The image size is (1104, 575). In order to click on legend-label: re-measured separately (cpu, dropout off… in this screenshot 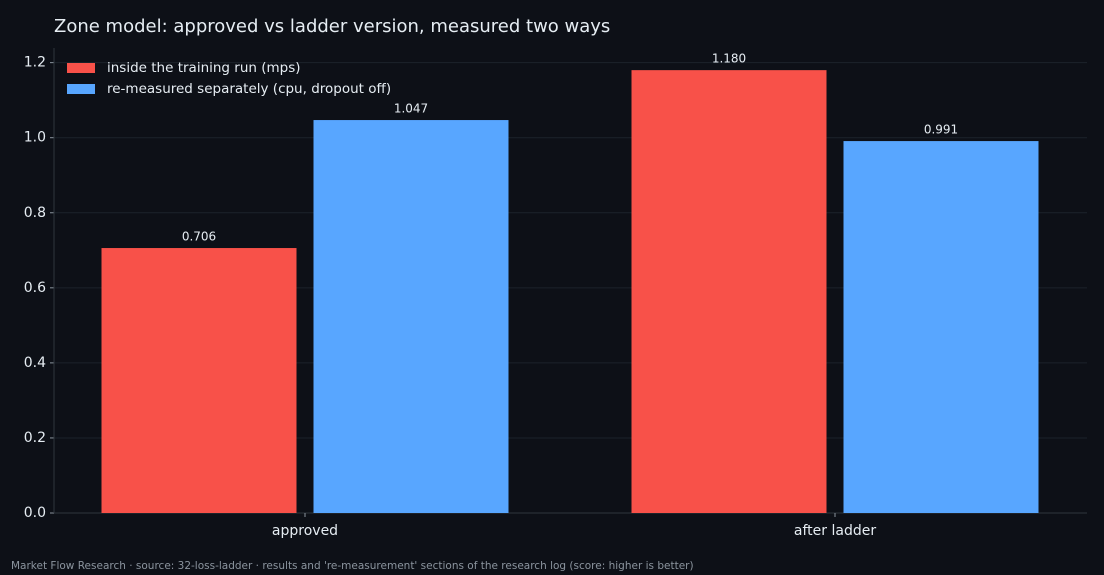, I will do `click(249, 89)`.